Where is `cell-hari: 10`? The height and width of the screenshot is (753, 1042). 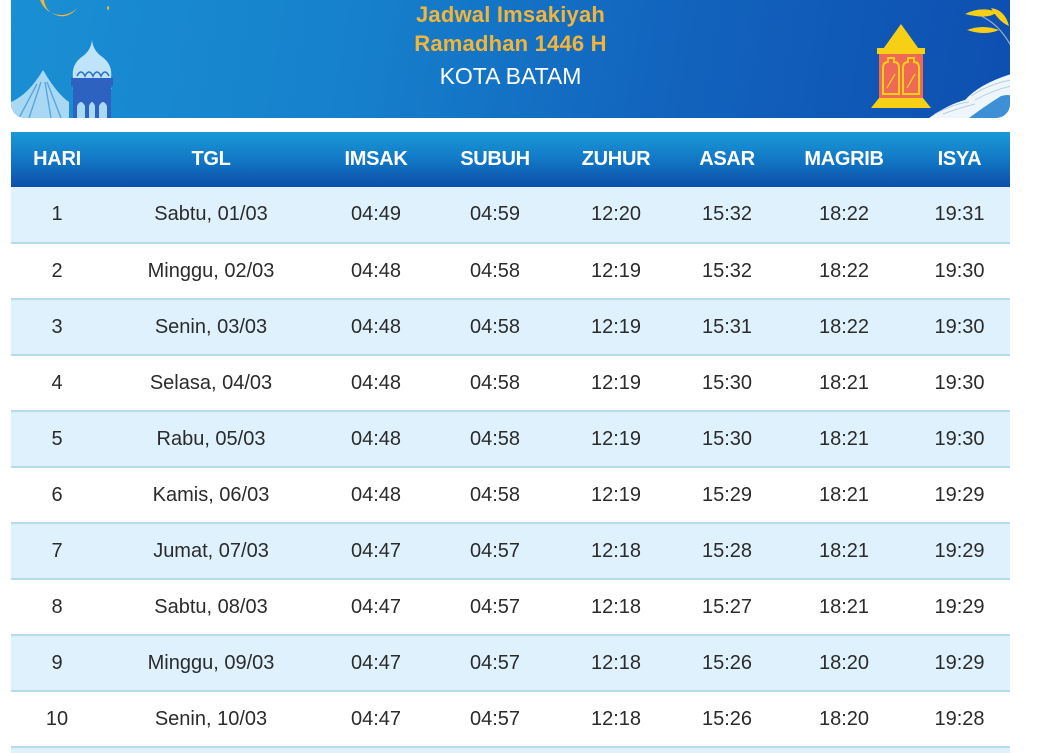 cell-hari: 10 is located at coordinates (57, 718).